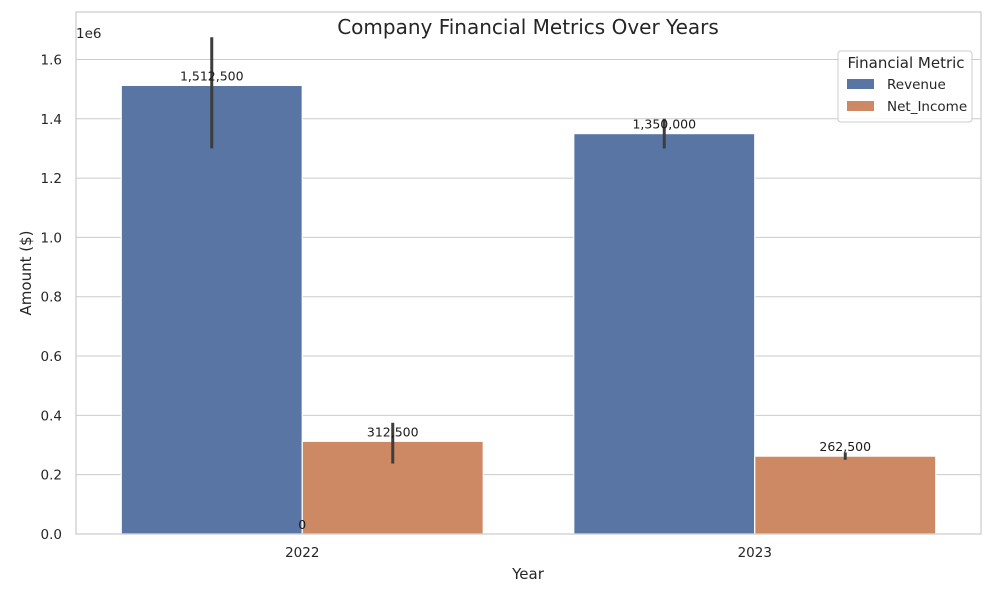 This screenshot has width=1000, height=600. I want to click on x-tick-label: 2023, so click(755, 553).